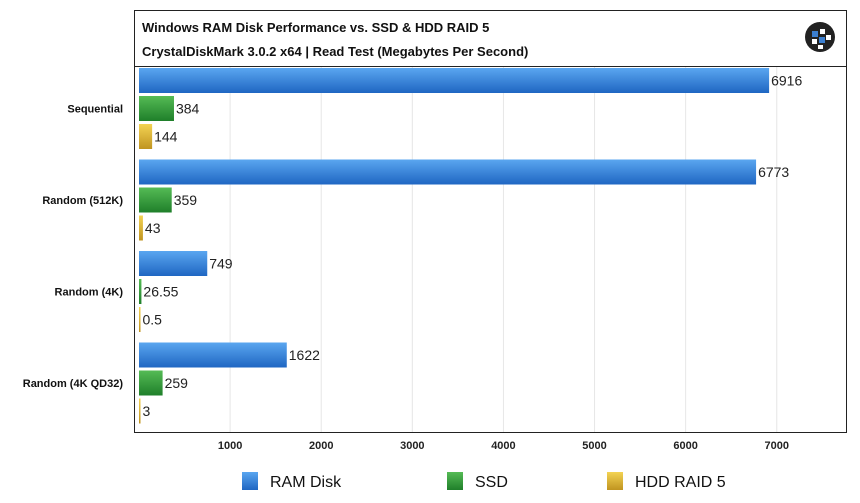 The width and height of the screenshot is (860, 503). Describe the element at coordinates (786, 81) in the screenshot. I see `data-label: 6916` at that location.